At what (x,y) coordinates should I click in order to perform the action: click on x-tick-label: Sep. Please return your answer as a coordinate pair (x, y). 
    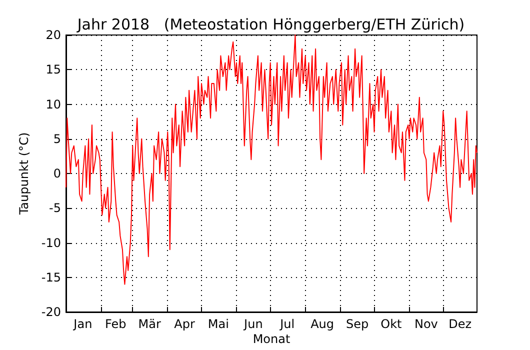
    Looking at the image, I should click on (357, 324).